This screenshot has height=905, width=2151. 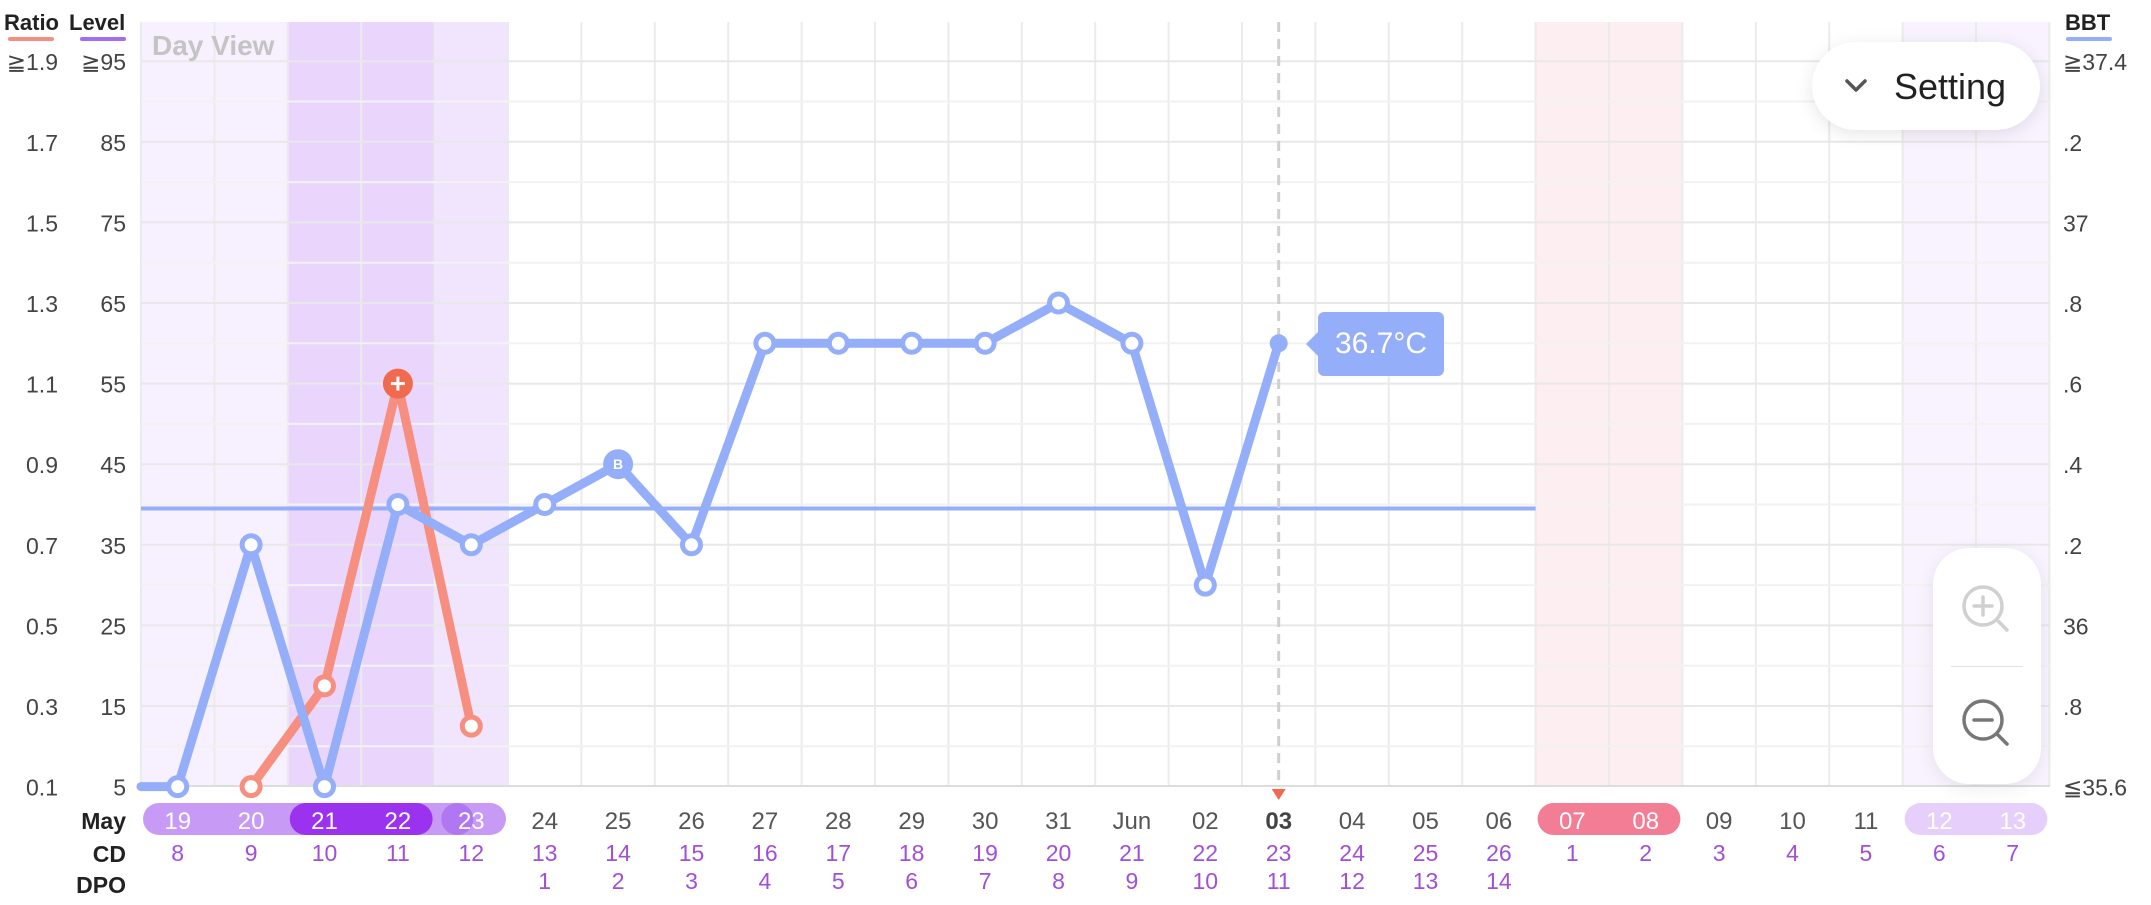 What do you see at coordinates (213, 45) in the screenshot?
I see `day-view-label: Day View` at bounding box center [213, 45].